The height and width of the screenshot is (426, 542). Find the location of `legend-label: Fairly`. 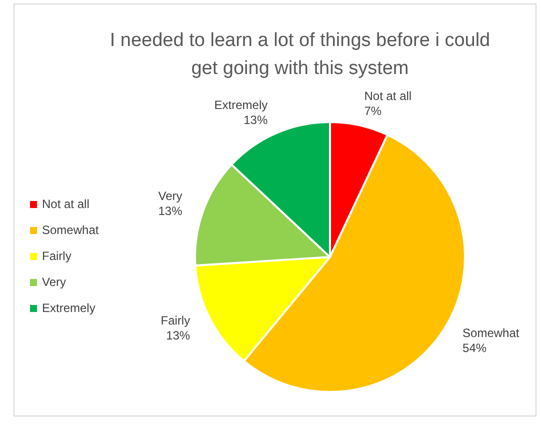

legend-label: Fairly is located at coordinates (57, 256).